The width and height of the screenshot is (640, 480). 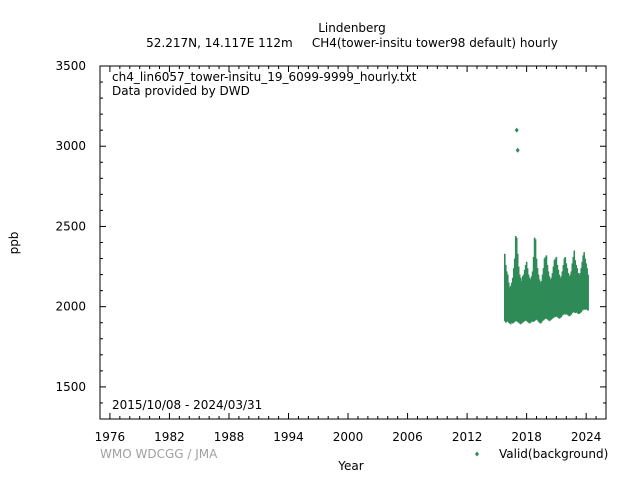 What do you see at coordinates (159, 454) in the screenshot?
I see `credit-text: WMO WDCGG / JMA` at bounding box center [159, 454].